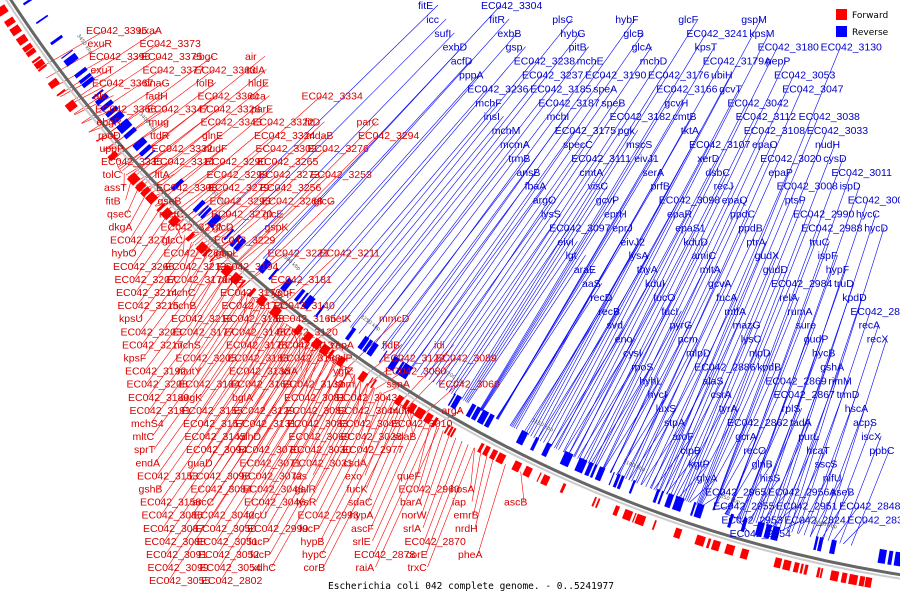 The width and height of the screenshot is (900, 600). I want to click on gene-label: truD, so click(844, 284).